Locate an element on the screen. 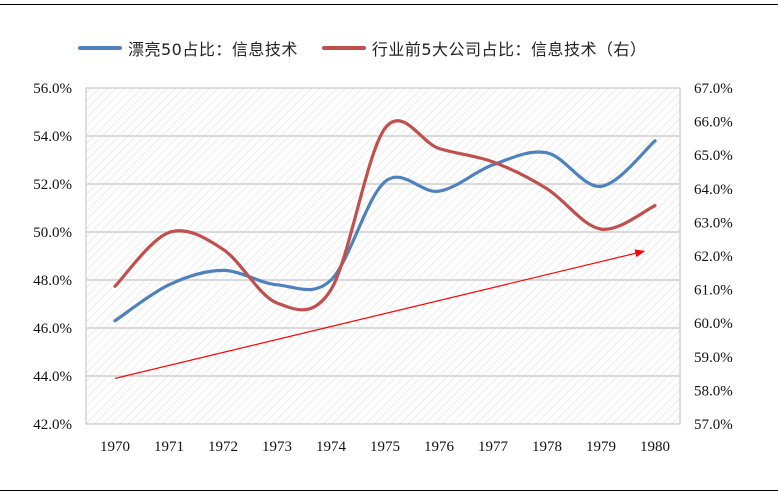 The height and width of the screenshot is (494, 778). right-tick-label: 67.0% is located at coordinates (713, 89).